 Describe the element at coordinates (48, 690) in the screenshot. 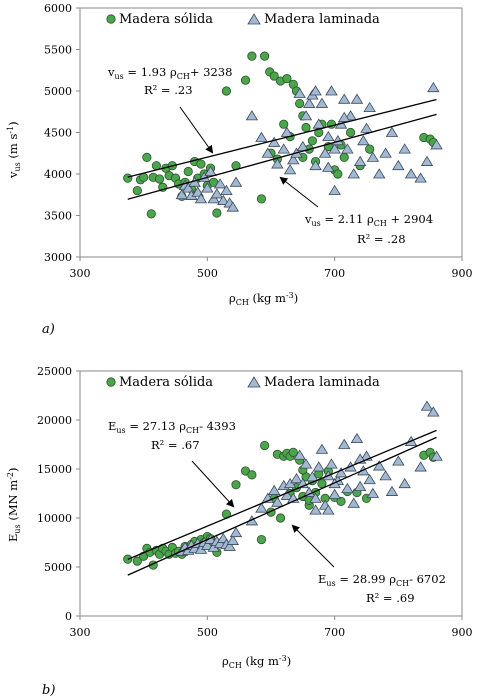

I see `panel-label-b: b)` at that location.